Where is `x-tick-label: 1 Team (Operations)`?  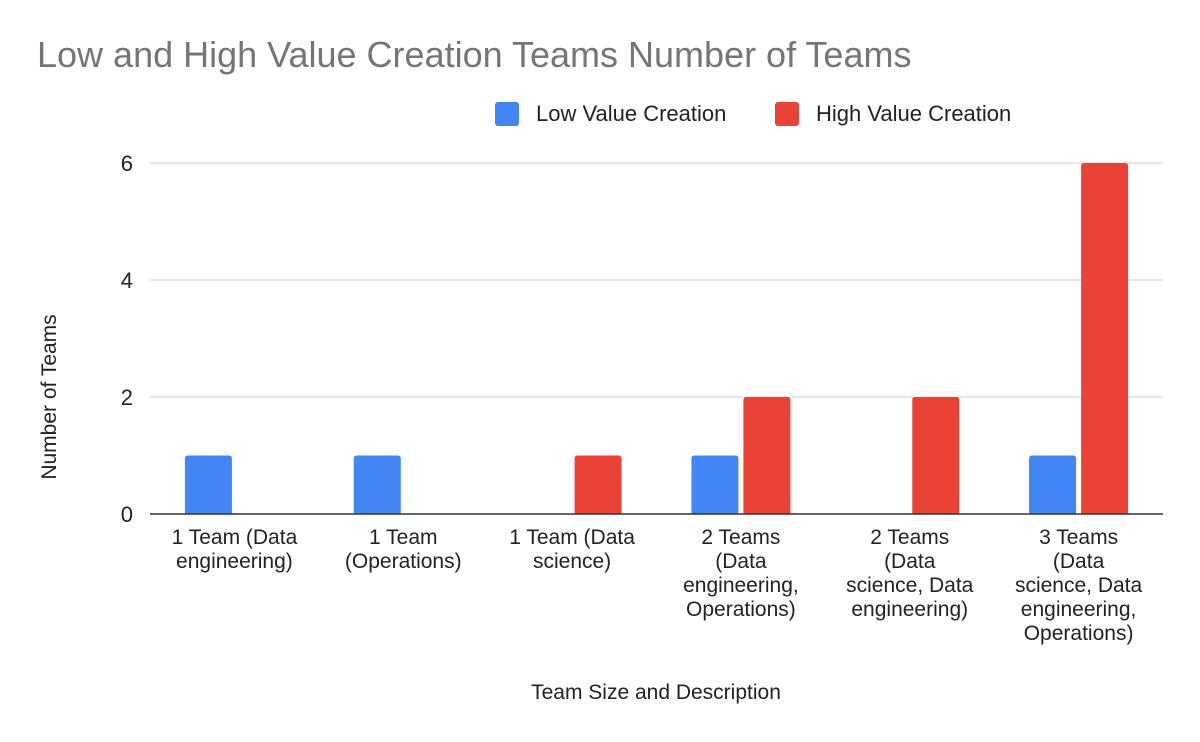
x-tick-label: 1 Team (Operations) is located at coordinates (403, 549).